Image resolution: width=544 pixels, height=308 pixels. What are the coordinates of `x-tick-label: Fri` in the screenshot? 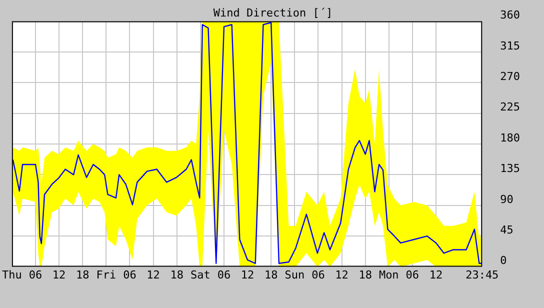 It's located at (106, 275).